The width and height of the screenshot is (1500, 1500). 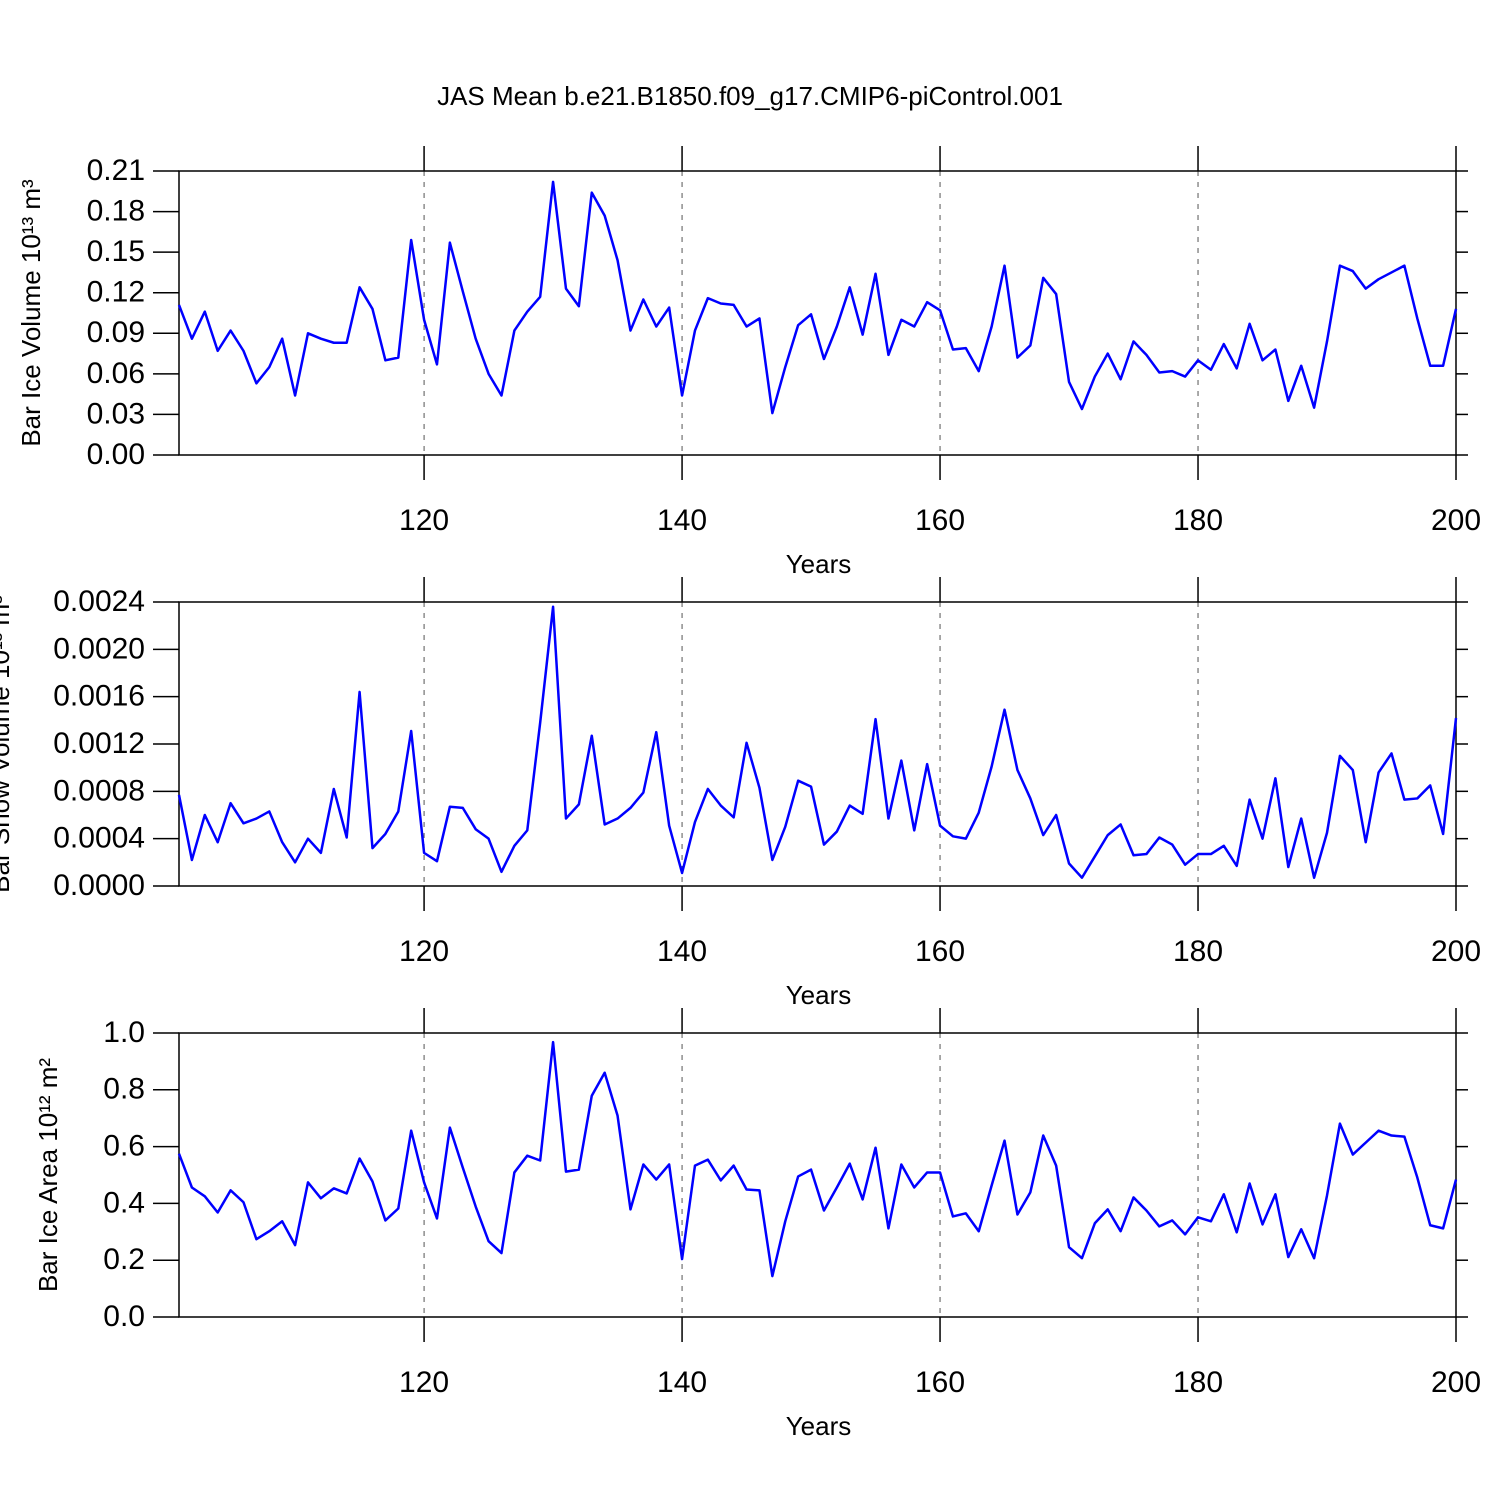 I want to click on y-tick-label: 0.0012, so click(x=99, y=743).